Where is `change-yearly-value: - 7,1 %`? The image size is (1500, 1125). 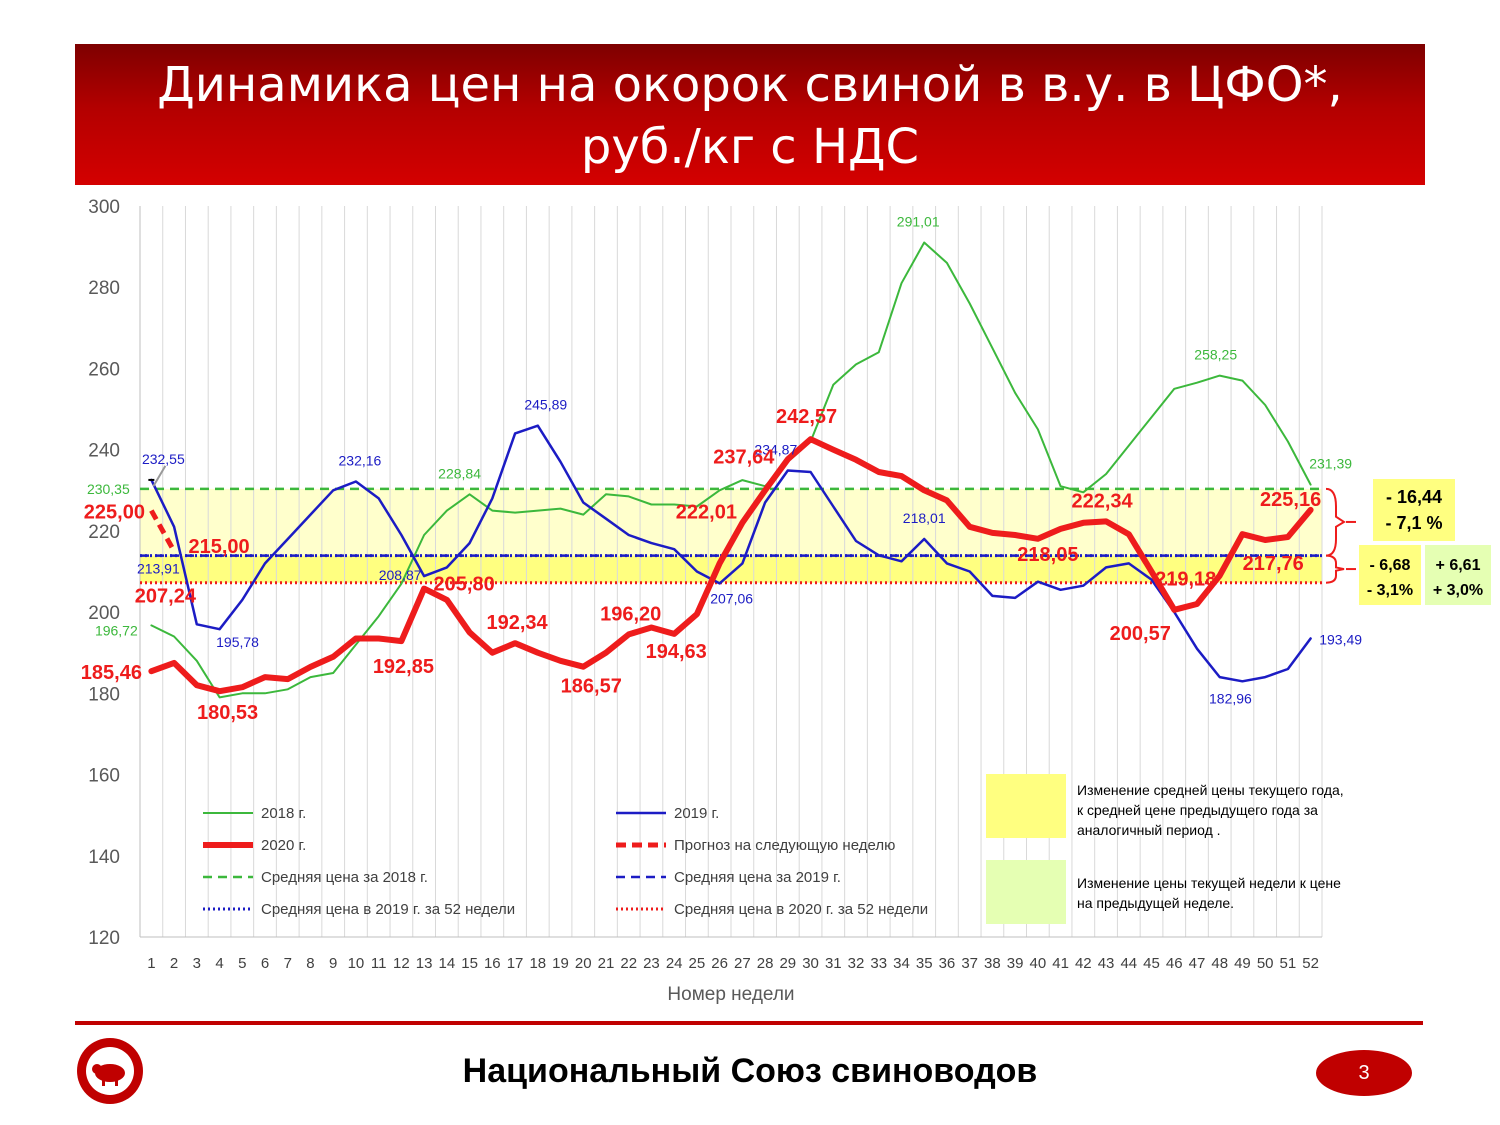 change-yearly-value: - 7,1 % is located at coordinates (1413, 523).